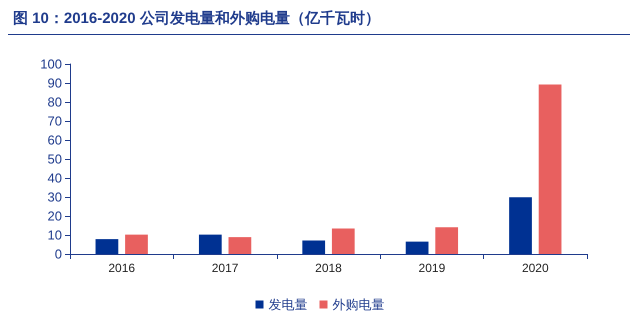 This screenshot has width=640, height=328. What do you see at coordinates (55, 121) in the screenshot?
I see `y-tick-label: 70` at bounding box center [55, 121].